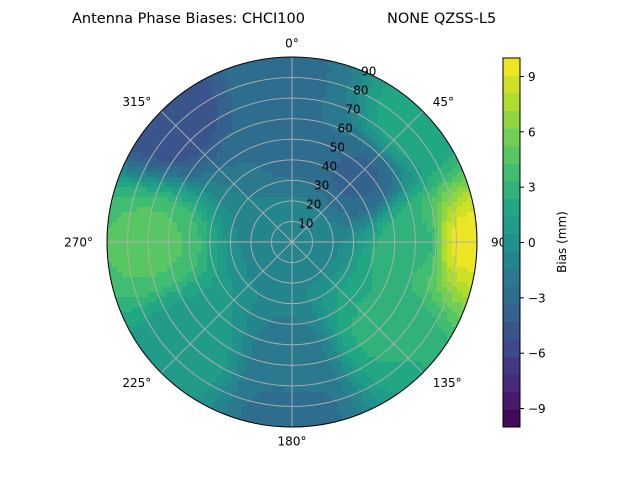 The width and height of the screenshot is (640, 480). Describe the element at coordinates (313, 205) in the screenshot. I see `radial-tick-label: 20` at that location.